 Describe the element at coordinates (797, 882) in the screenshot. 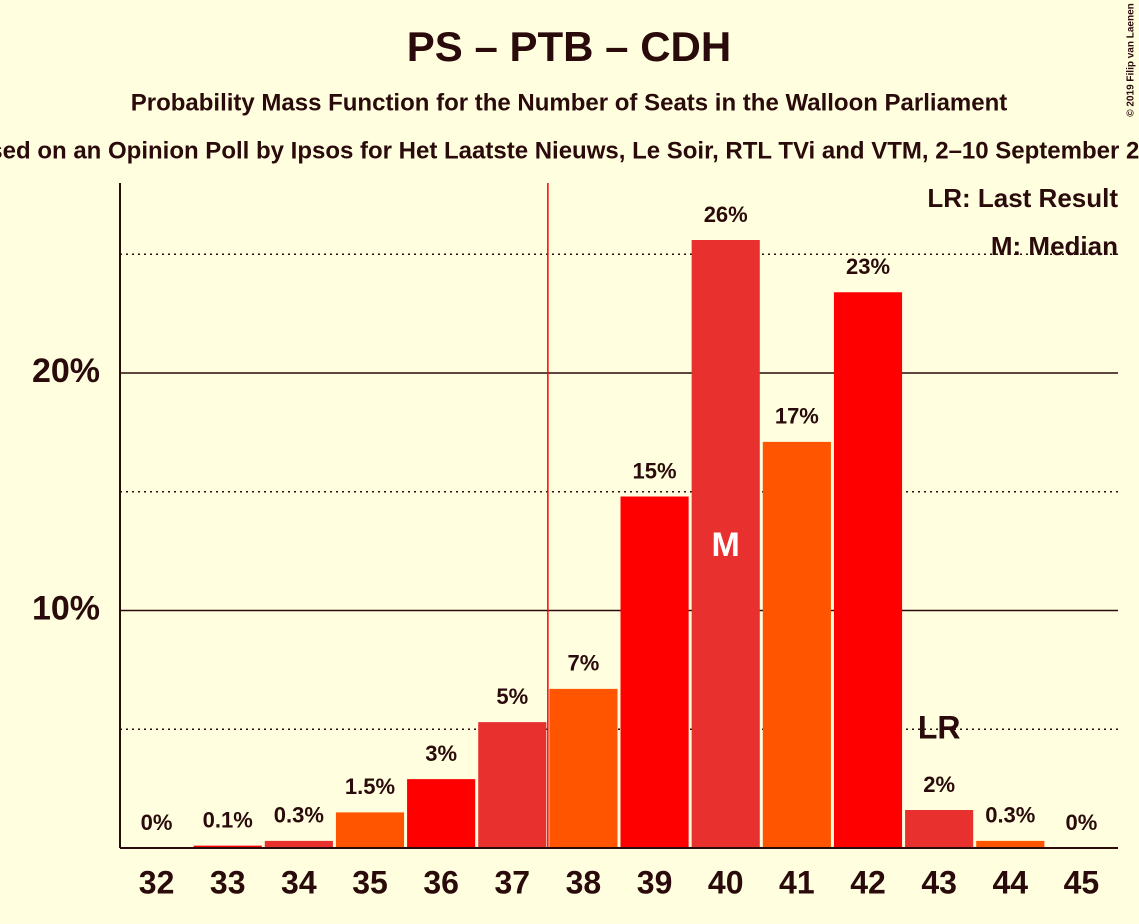

I see `x-tick-label: 41` at that location.